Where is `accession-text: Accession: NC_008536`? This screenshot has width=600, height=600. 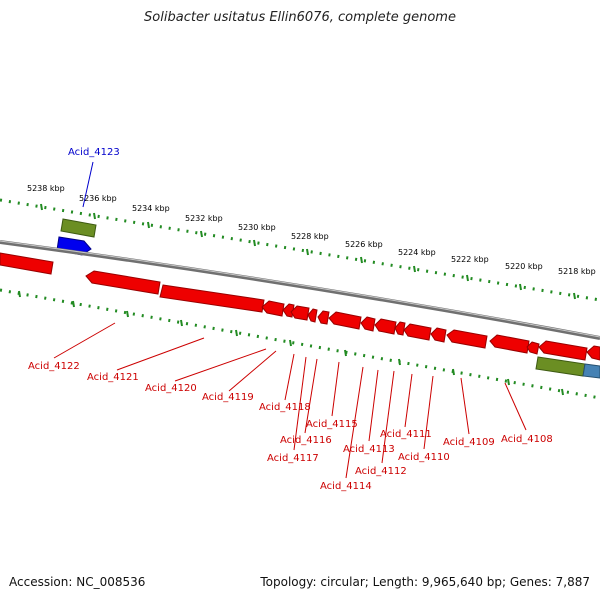 accession-text: Accession: NC_008536 is located at coordinates (77, 582).